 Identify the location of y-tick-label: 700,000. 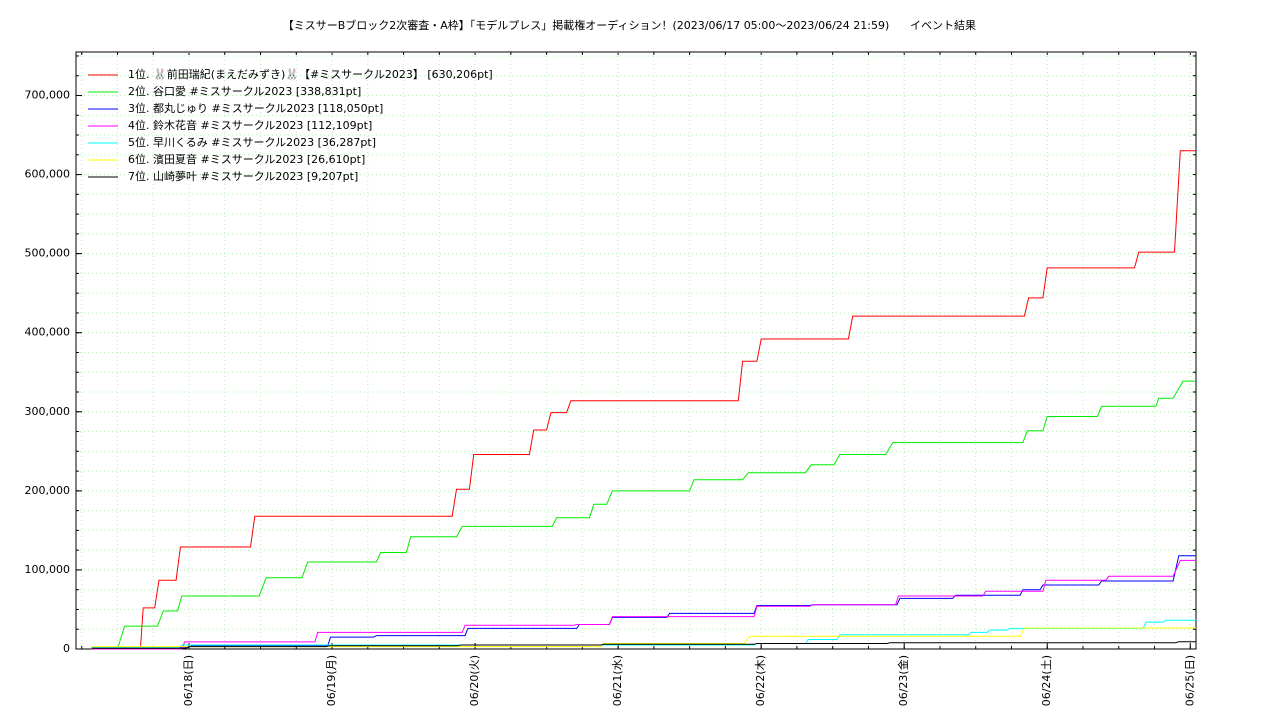
(48, 94).